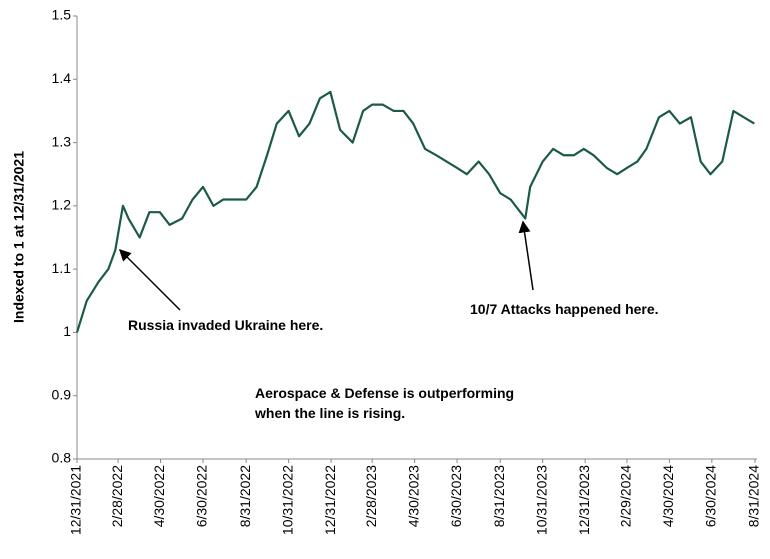 This screenshot has width=770, height=559. I want to click on x-tick-label: 8/31/2022, so click(245, 496).